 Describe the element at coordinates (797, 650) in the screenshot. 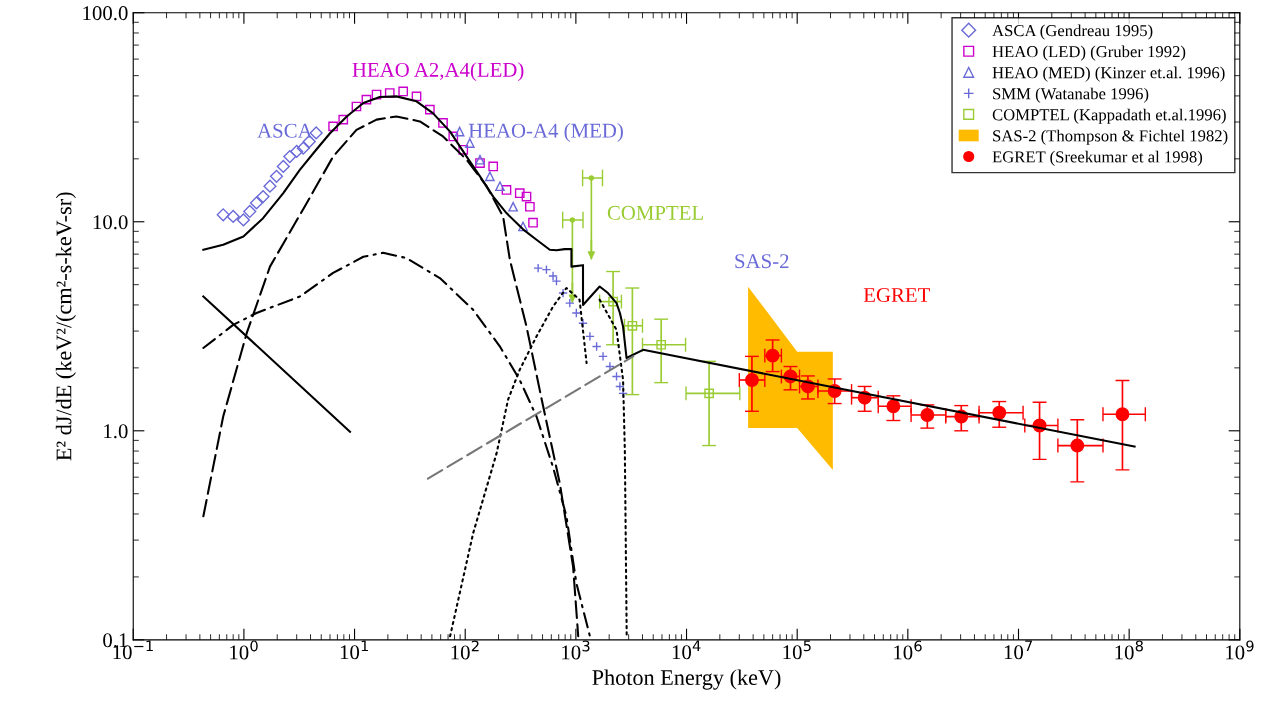

I see `x-tick-label: 10$^{5}$` at that location.